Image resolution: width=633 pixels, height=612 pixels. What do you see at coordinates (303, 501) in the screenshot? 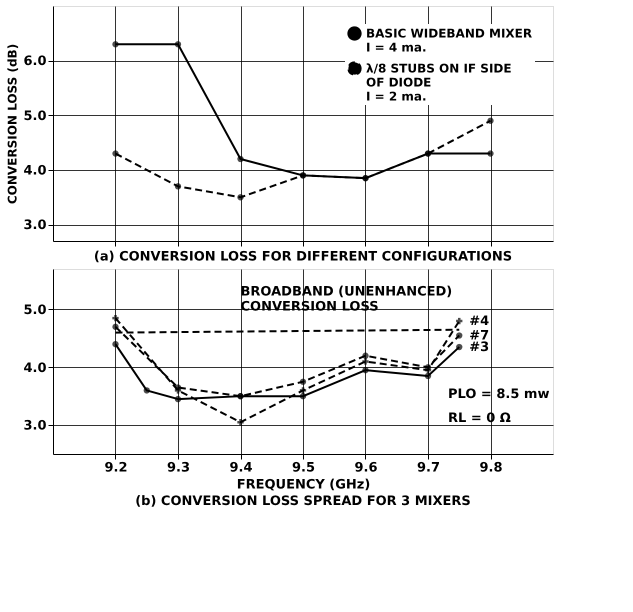
I see `text: (b) CONVERSION LOSS SPREAD FOR 3 MIXERS` at bounding box center [303, 501].